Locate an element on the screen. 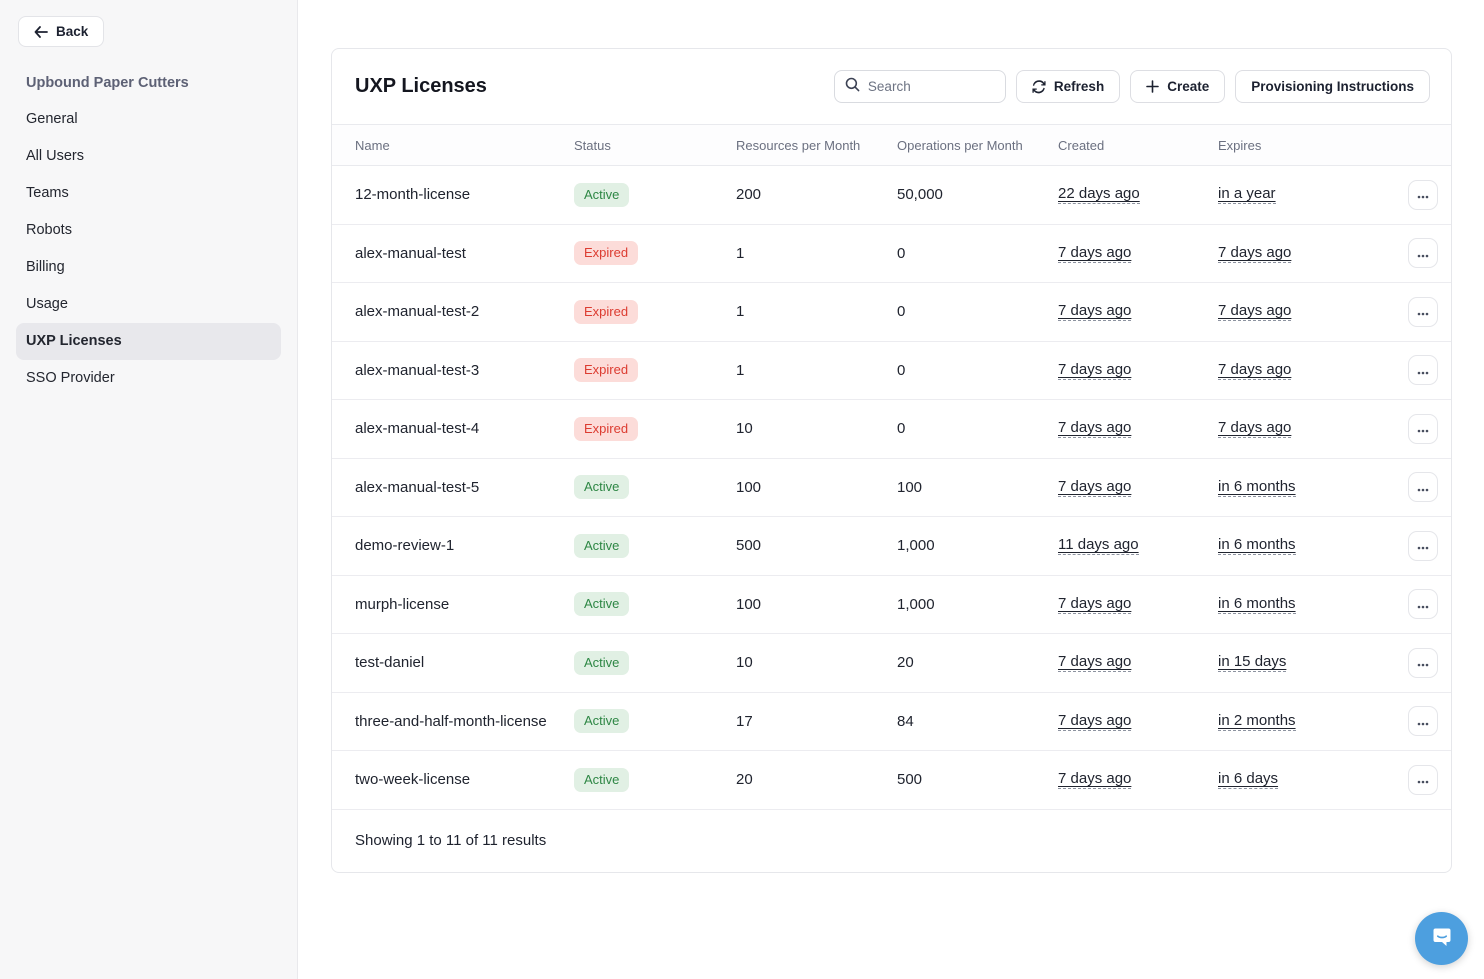 This screenshot has width=1484, height=979. sidebar-item-general: General is located at coordinates (148, 119).